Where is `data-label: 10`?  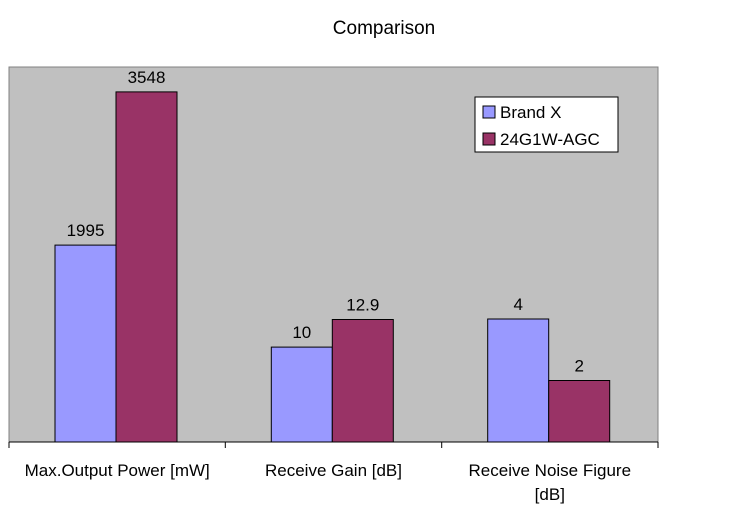
data-label: 10 is located at coordinates (301, 332).